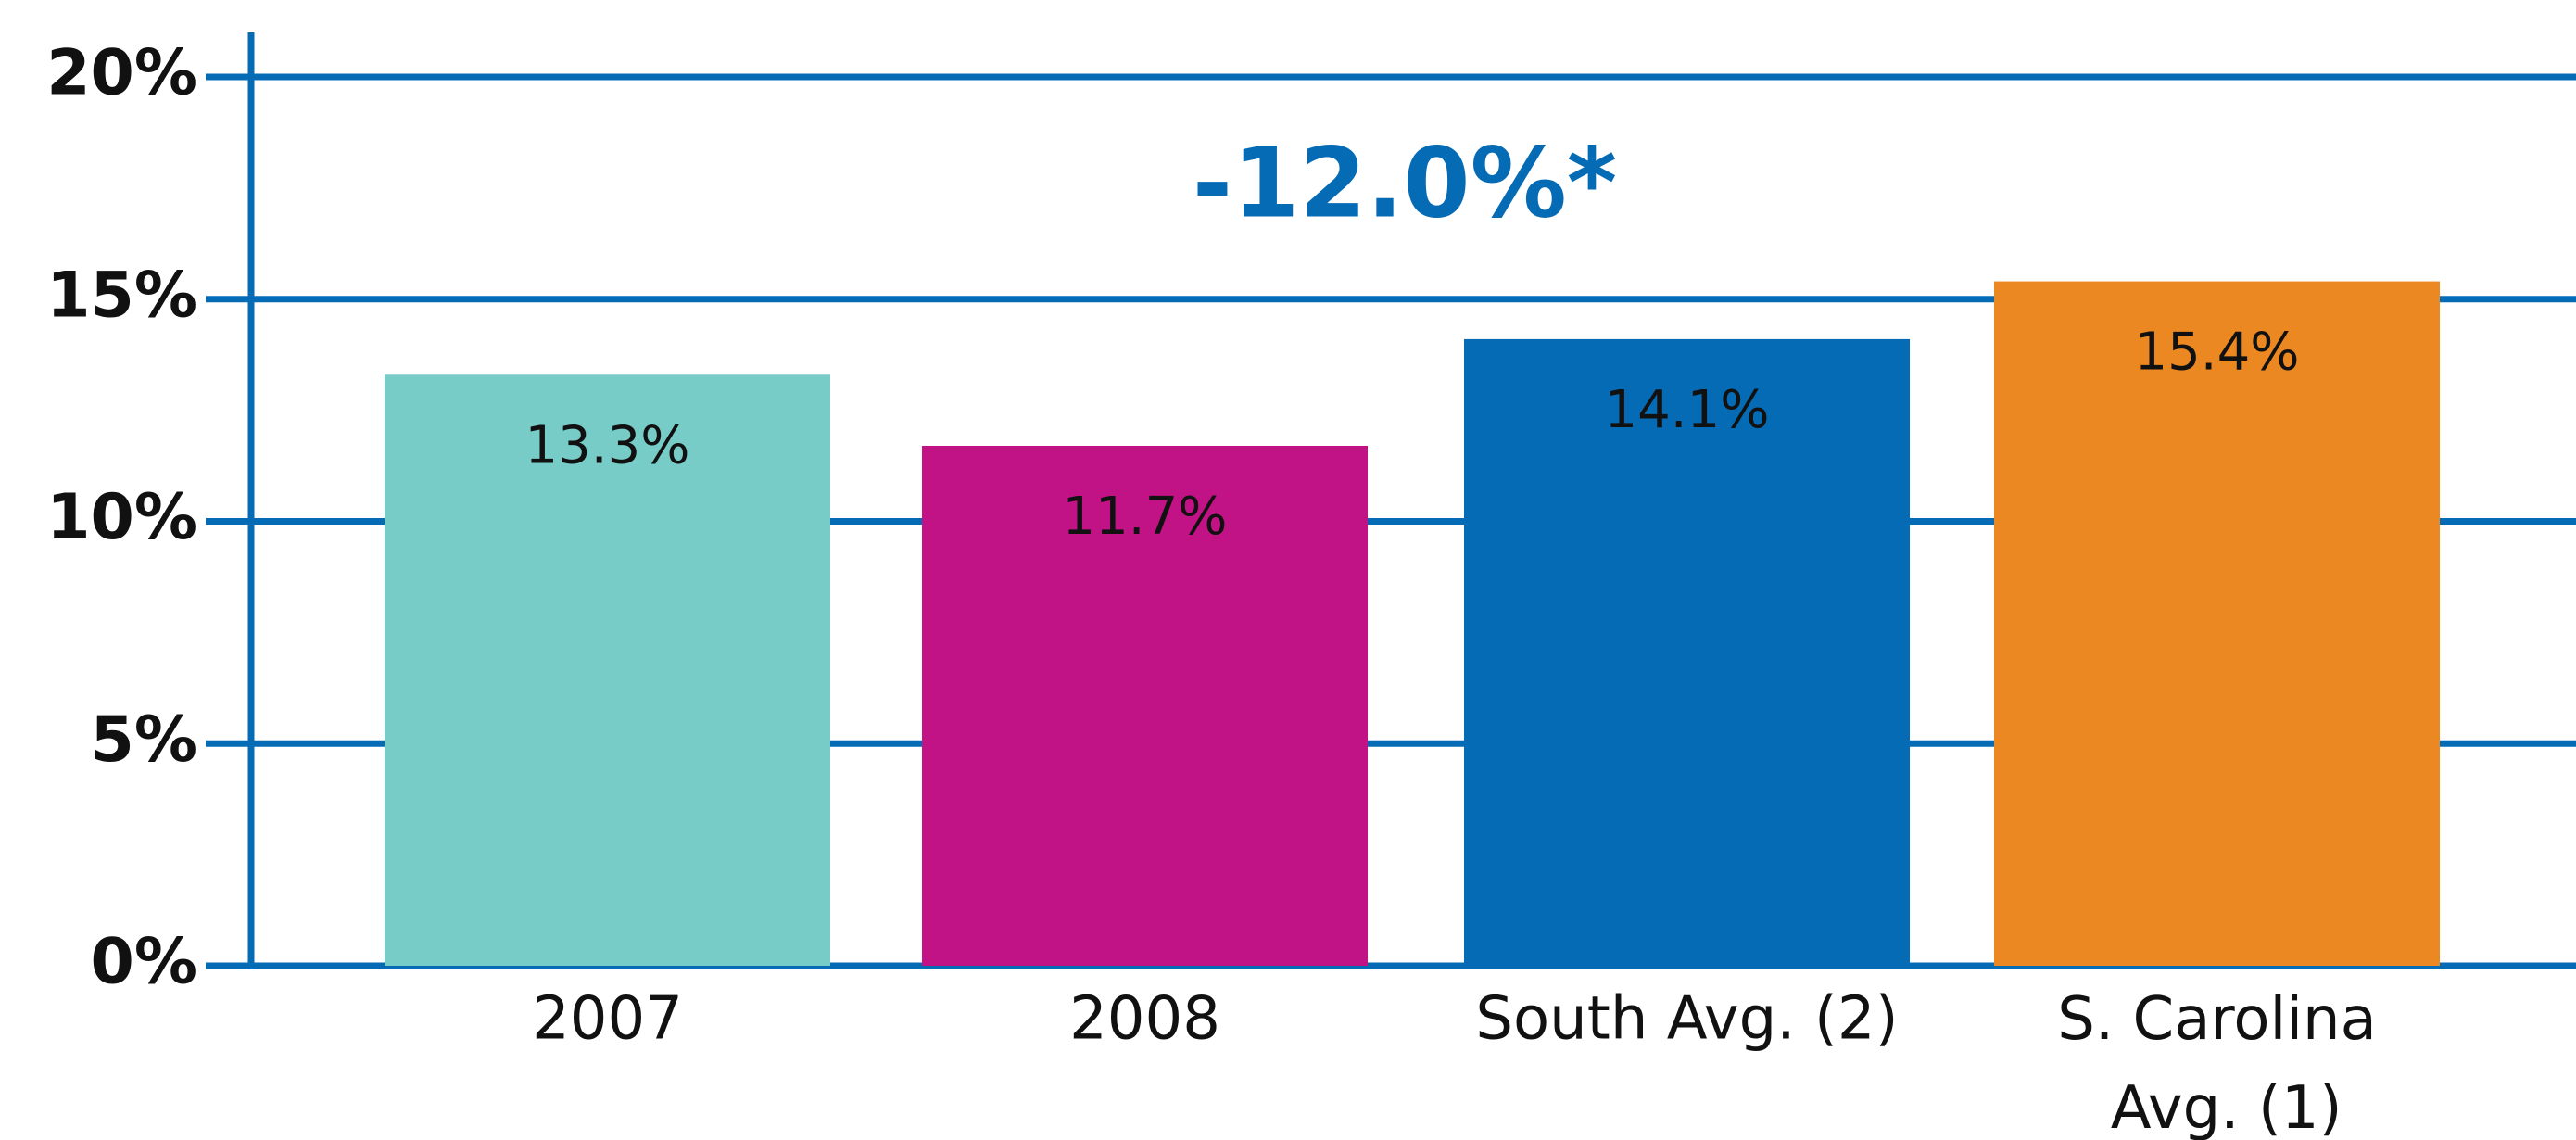 The height and width of the screenshot is (1140, 2576). What do you see at coordinates (122, 73) in the screenshot?
I see `y-tick-label: 20%` at bounding box center [122, 73].